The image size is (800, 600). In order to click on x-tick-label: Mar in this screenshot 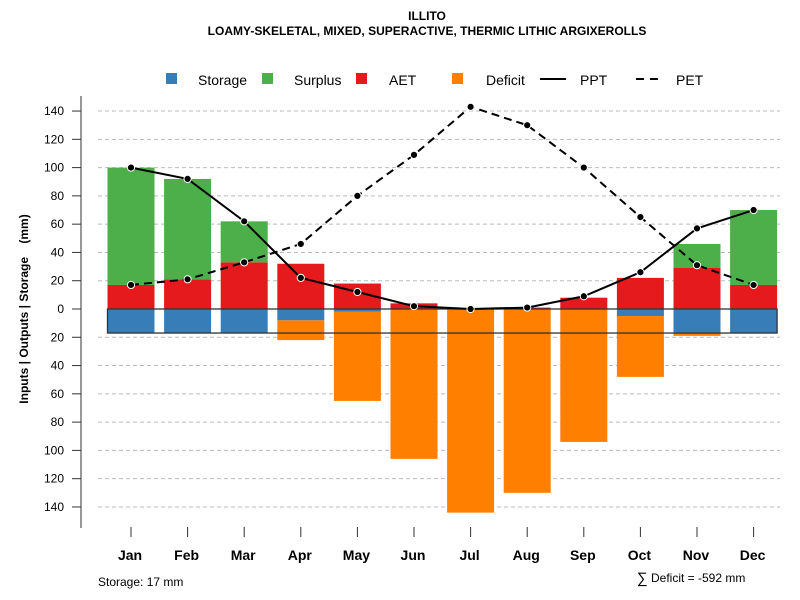, I will do `click(243, 555)`.